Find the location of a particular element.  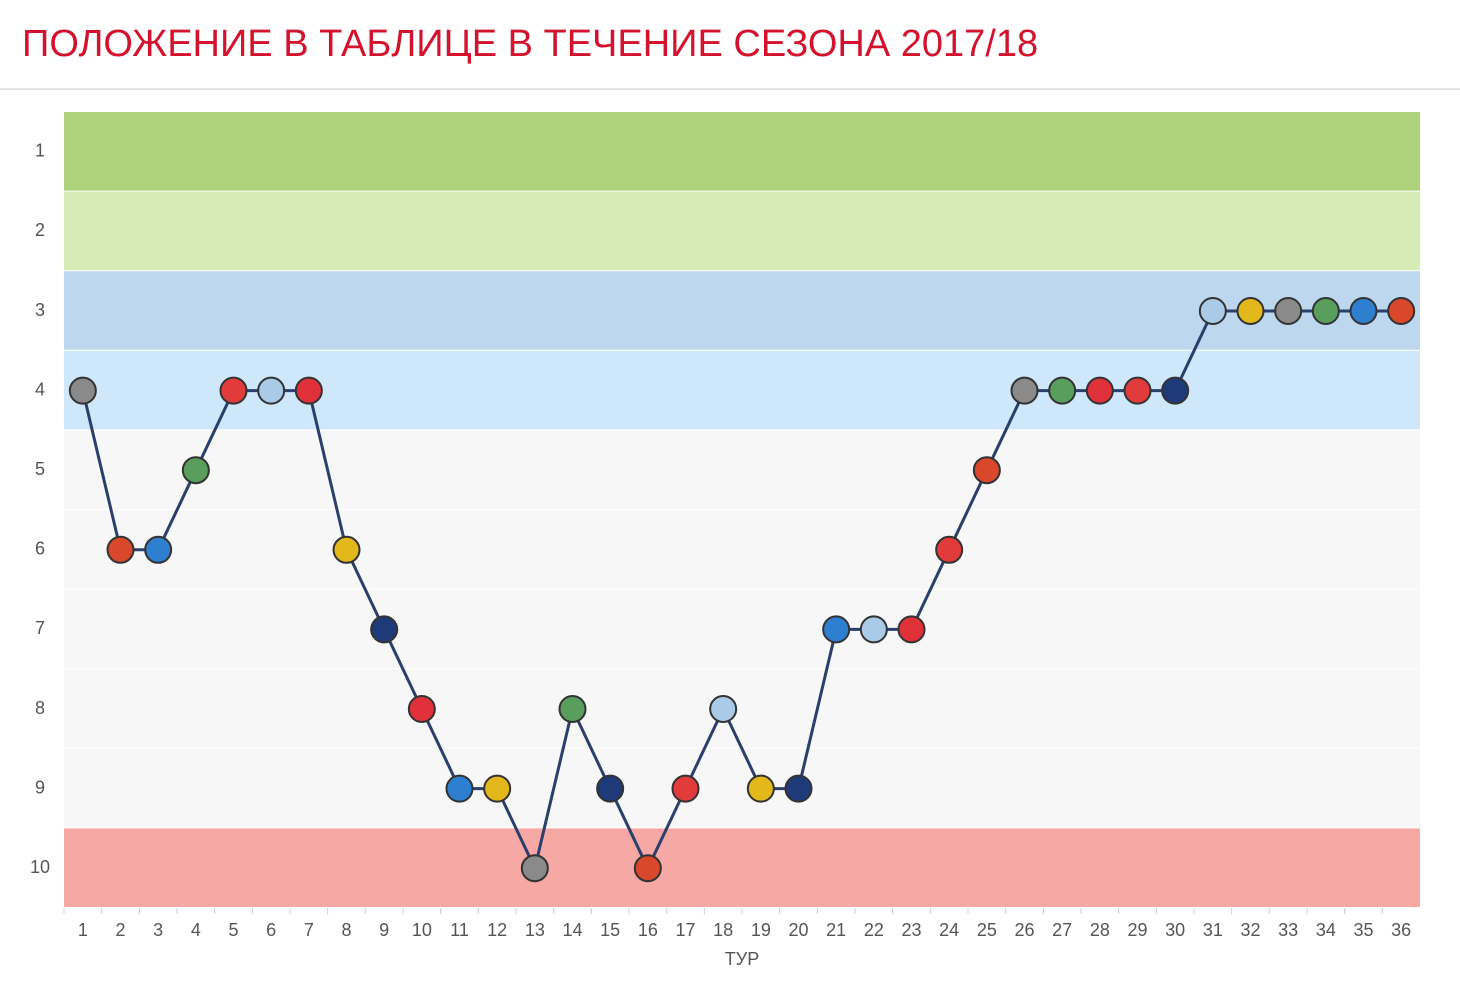

y-tick-label: 5 is located at coordinates (40, 469).